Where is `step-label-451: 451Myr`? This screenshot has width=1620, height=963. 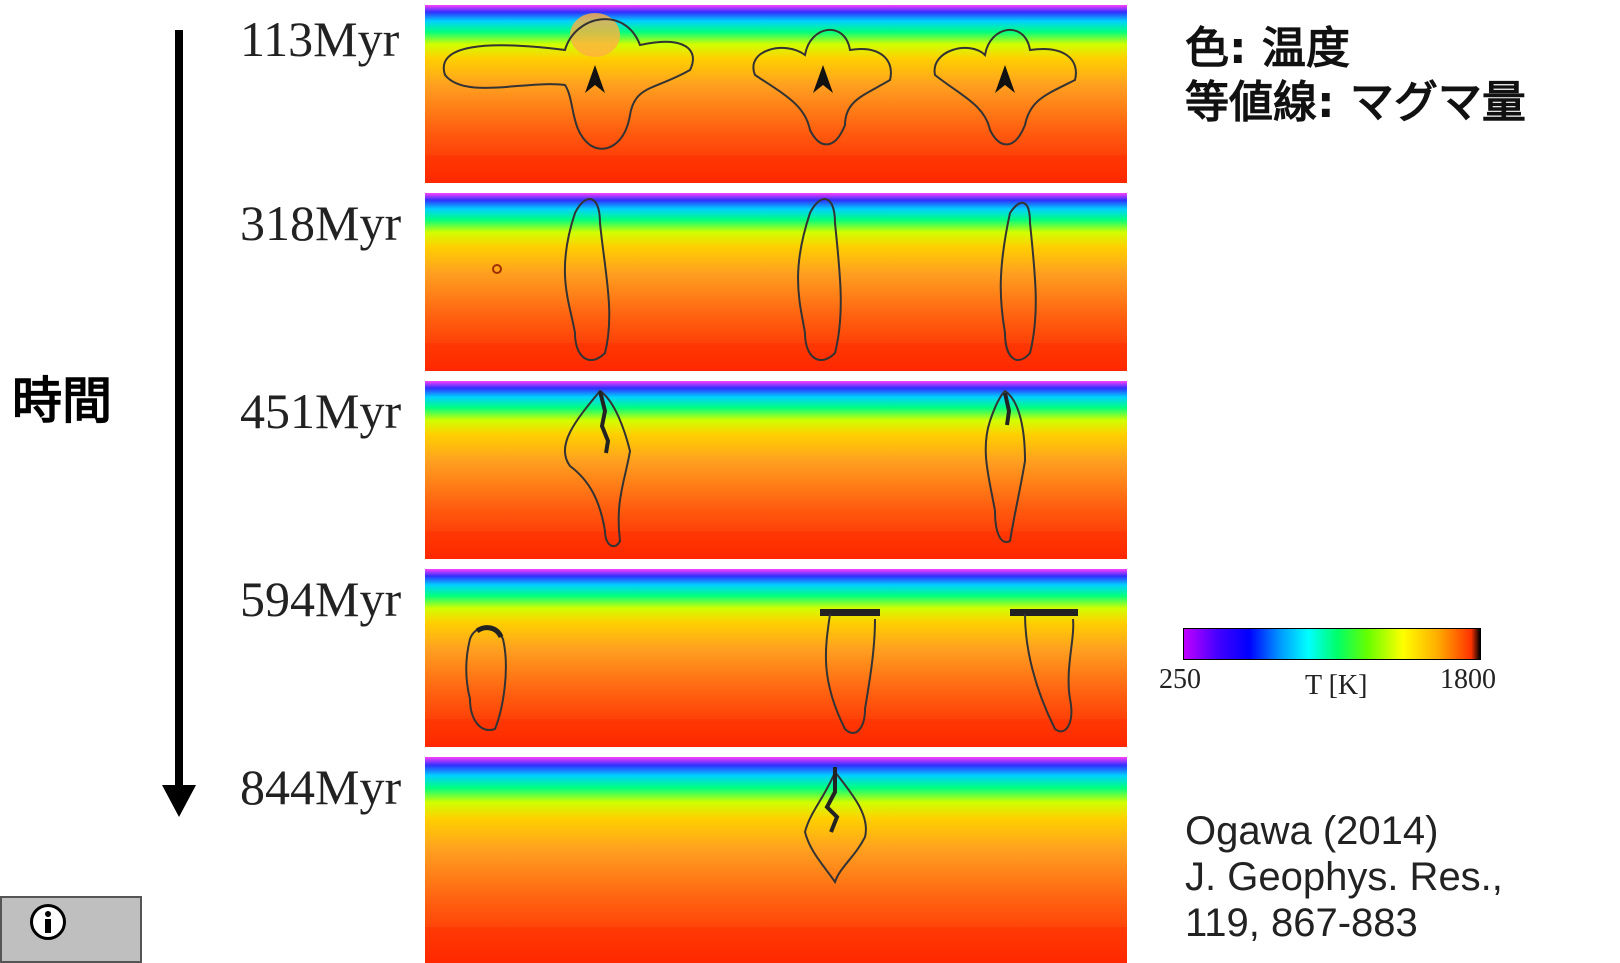
step-label-451: 451Myr is located at coordinates (321, 411).